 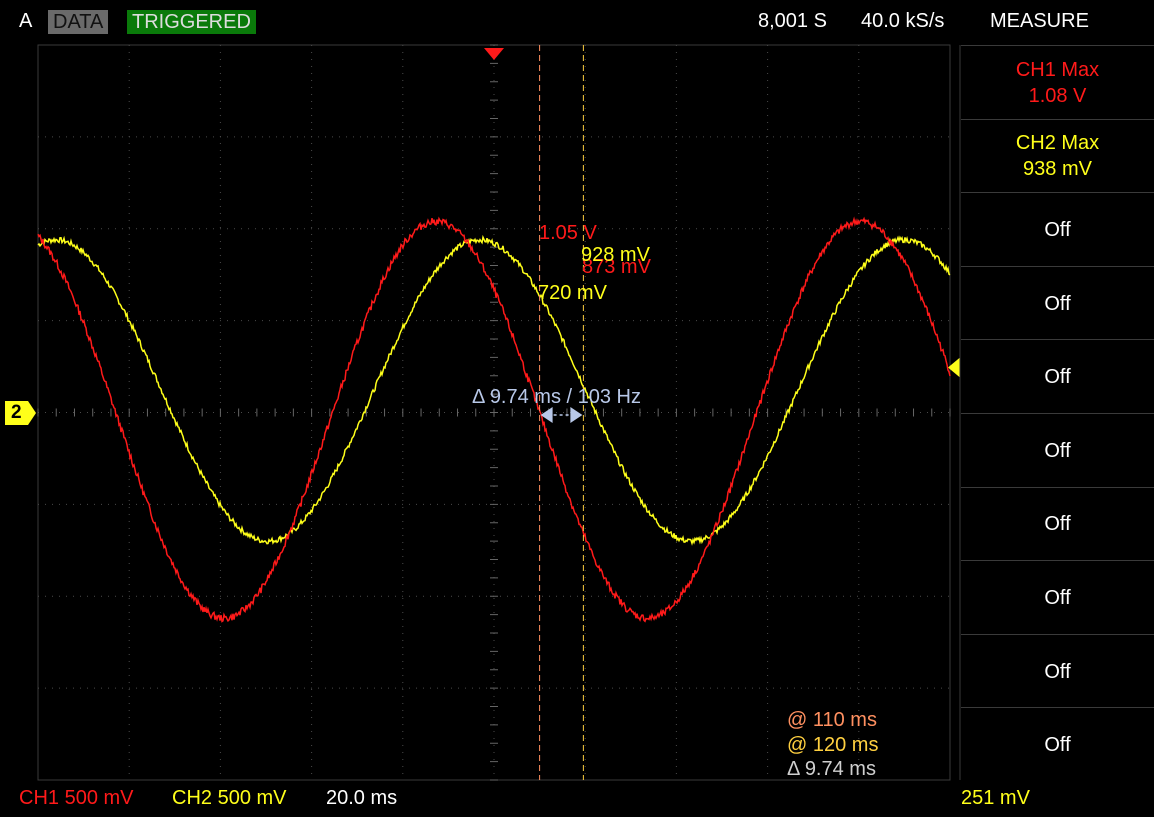 I want to click on ch2-marker-label: 2, so click(x=16, y=412).